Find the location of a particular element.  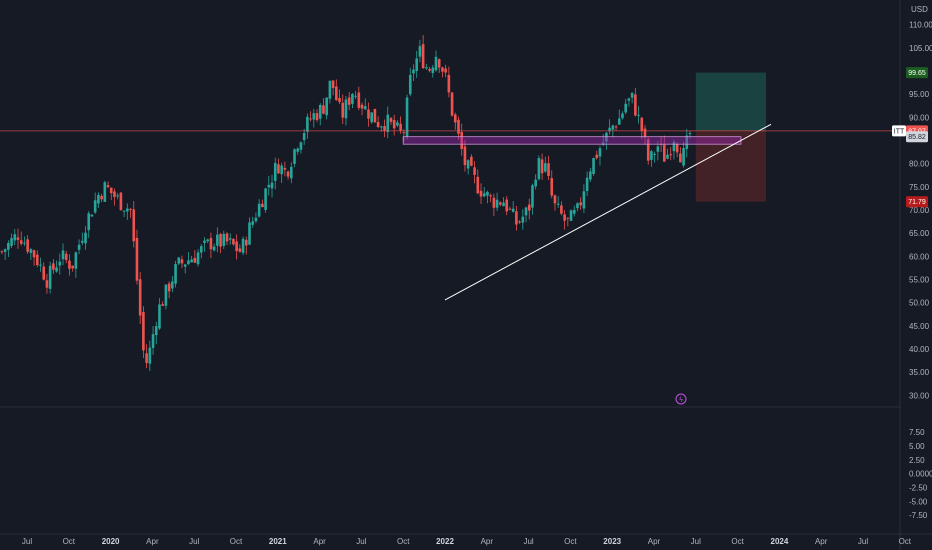

target-zone-rect is located at coordinates (731, 101).